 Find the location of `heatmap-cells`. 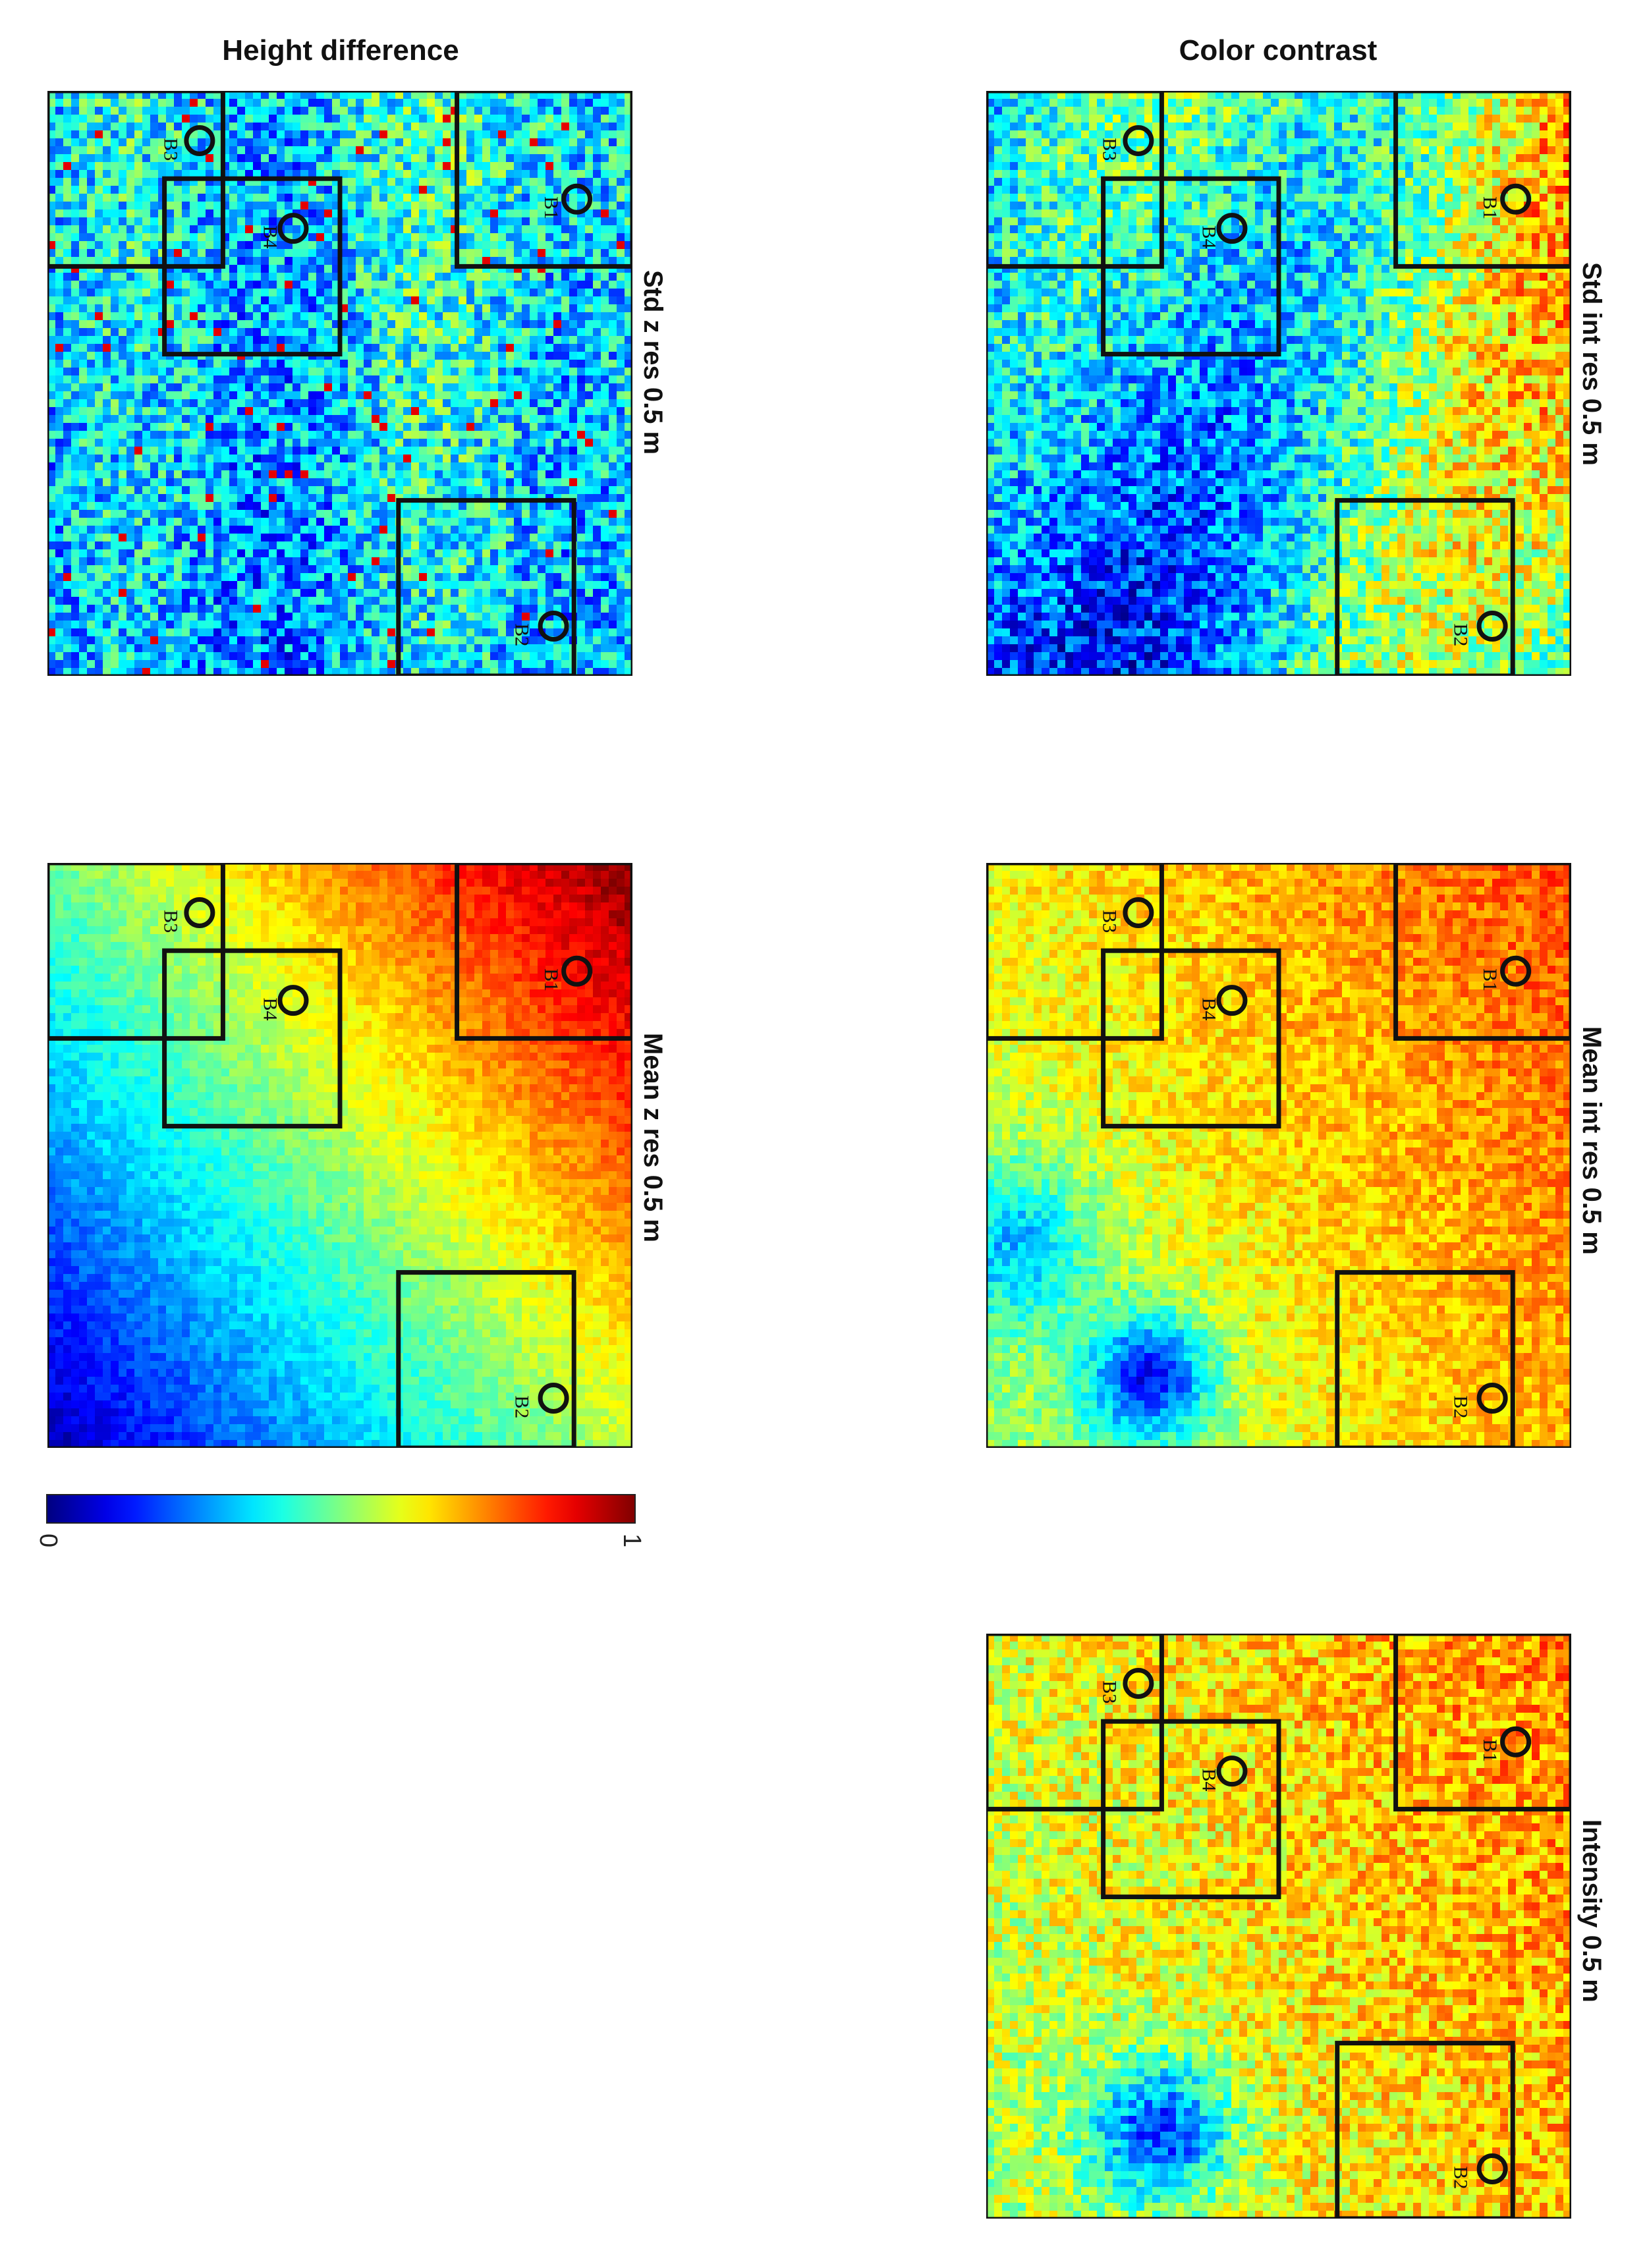

heatmap-cells is located at coordinates (1278, 383).